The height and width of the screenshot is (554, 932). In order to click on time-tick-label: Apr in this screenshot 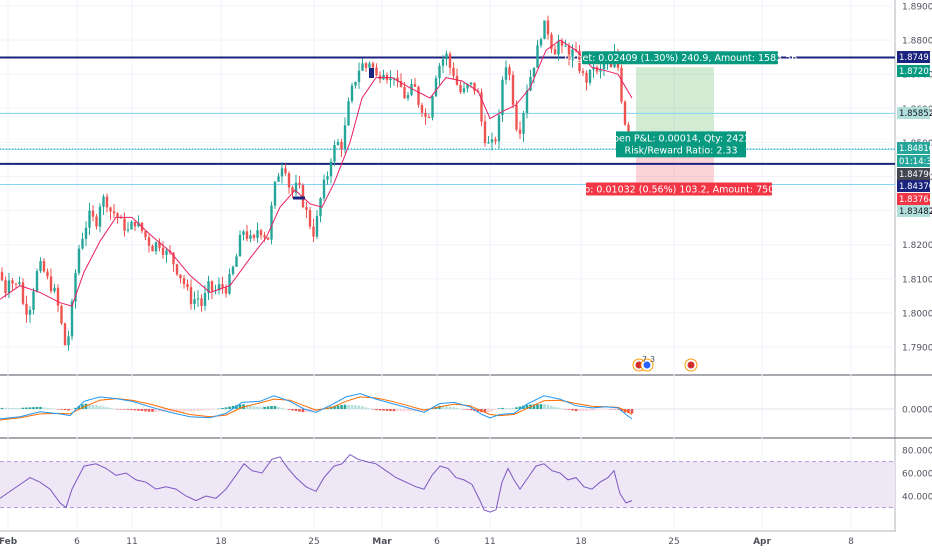, I will do `click(762, 542)`.